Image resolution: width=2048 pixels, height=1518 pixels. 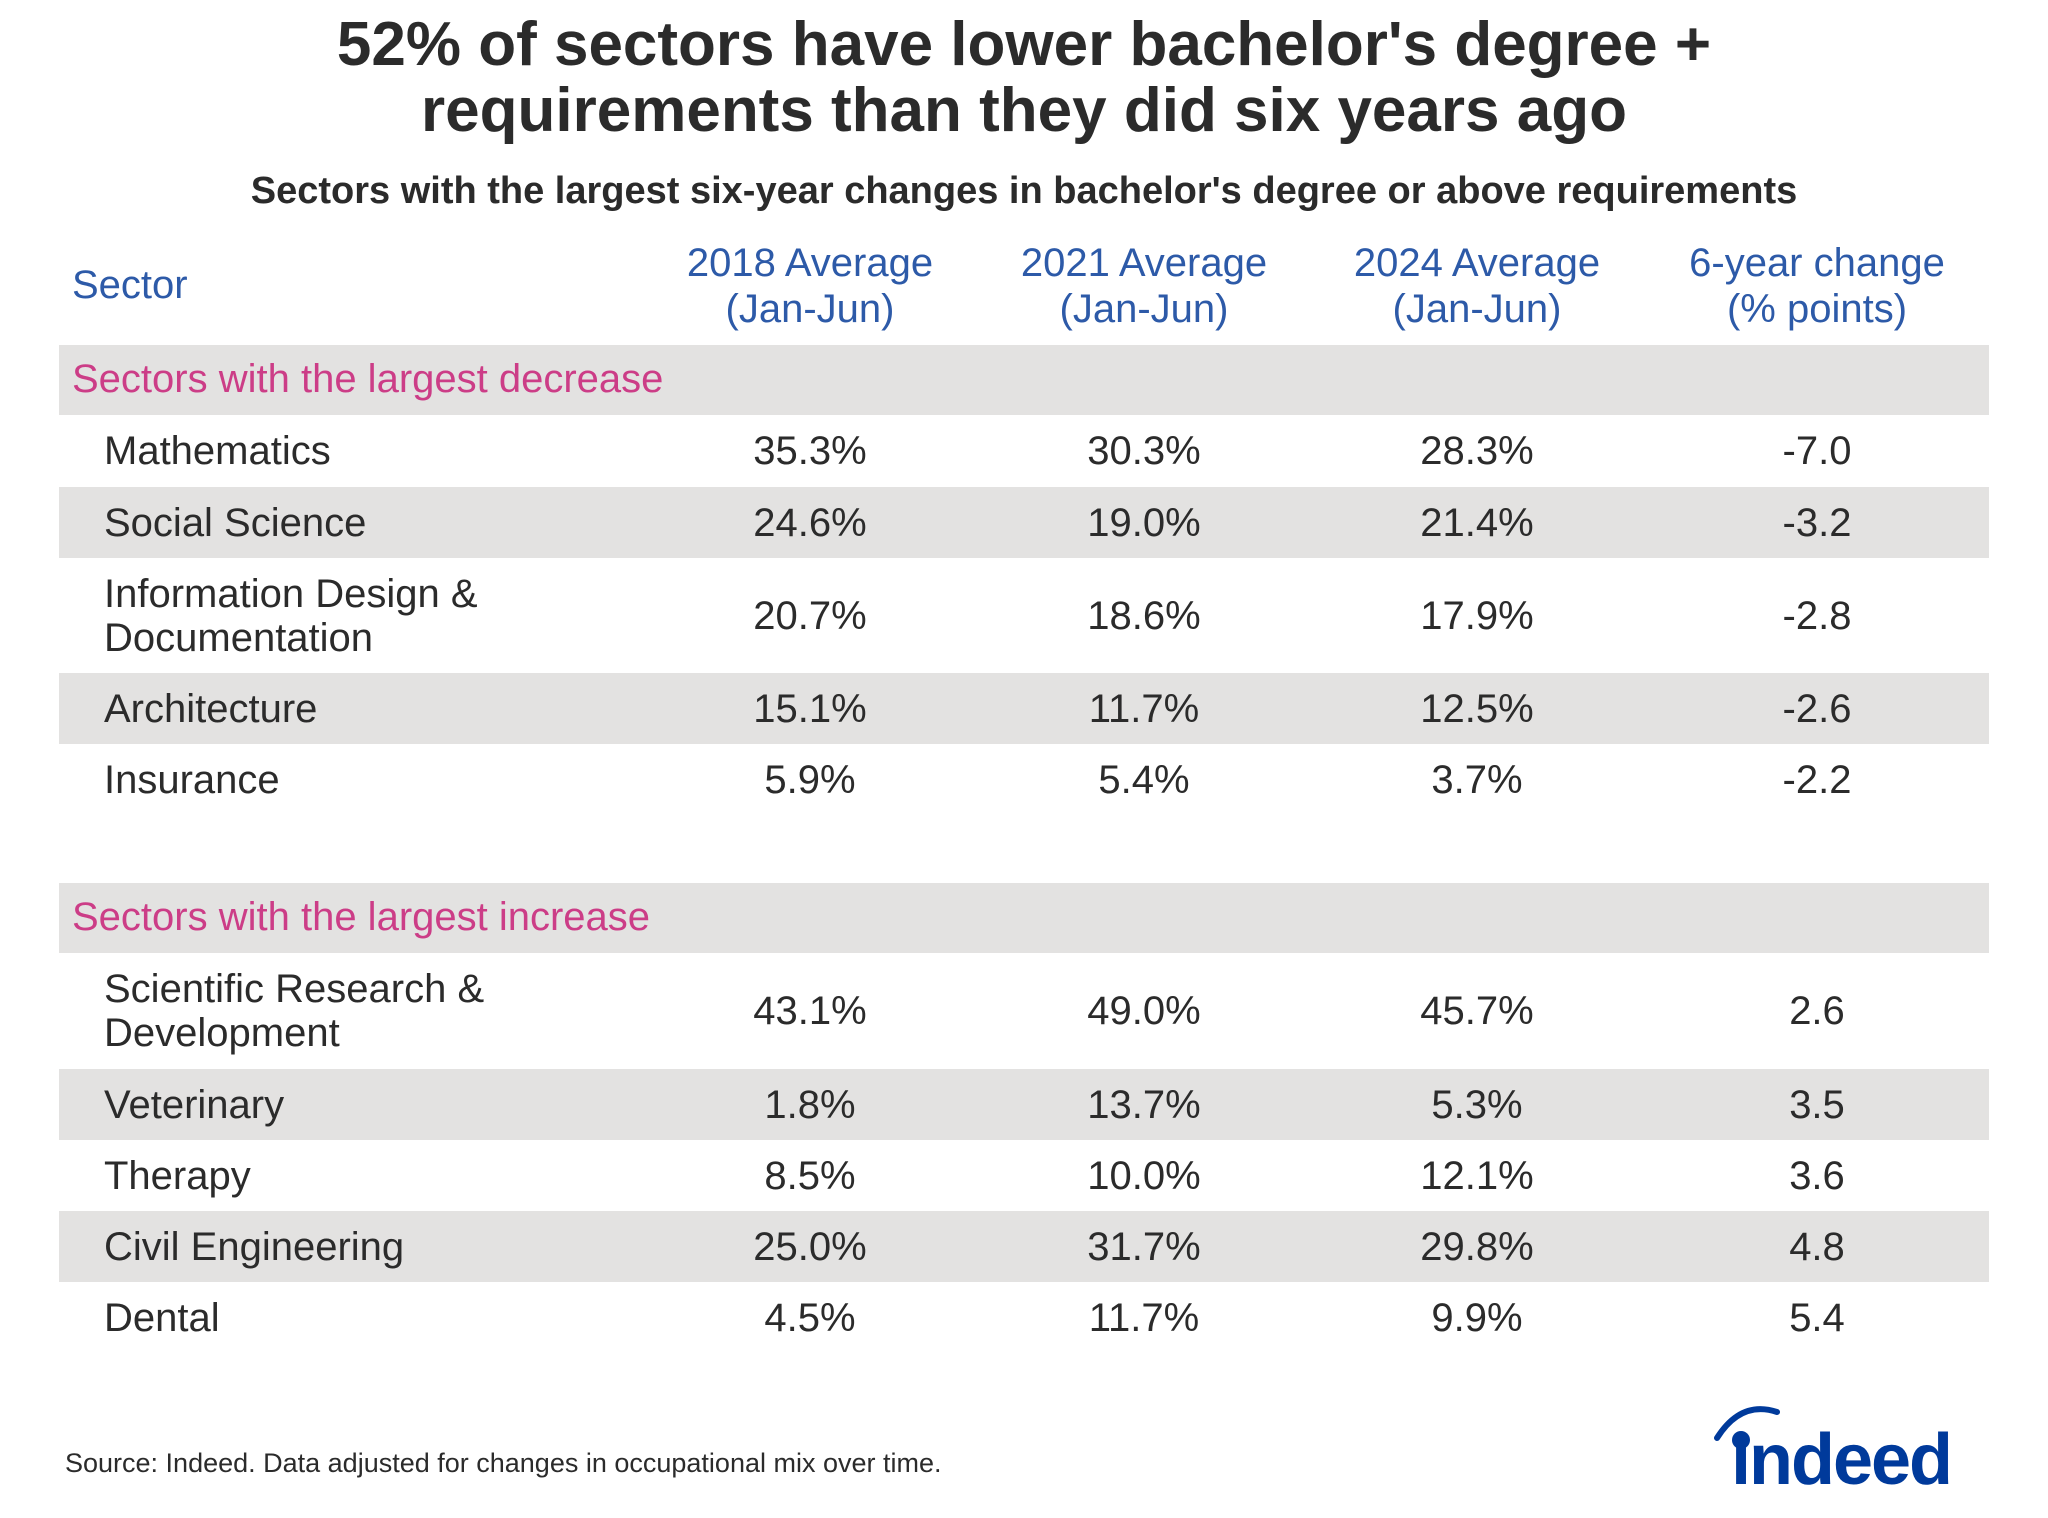 What do you see at coordinates (1817, 708) in the screenshot?
I see `cell-change: -2.6` at bounding box center [1817, 708].